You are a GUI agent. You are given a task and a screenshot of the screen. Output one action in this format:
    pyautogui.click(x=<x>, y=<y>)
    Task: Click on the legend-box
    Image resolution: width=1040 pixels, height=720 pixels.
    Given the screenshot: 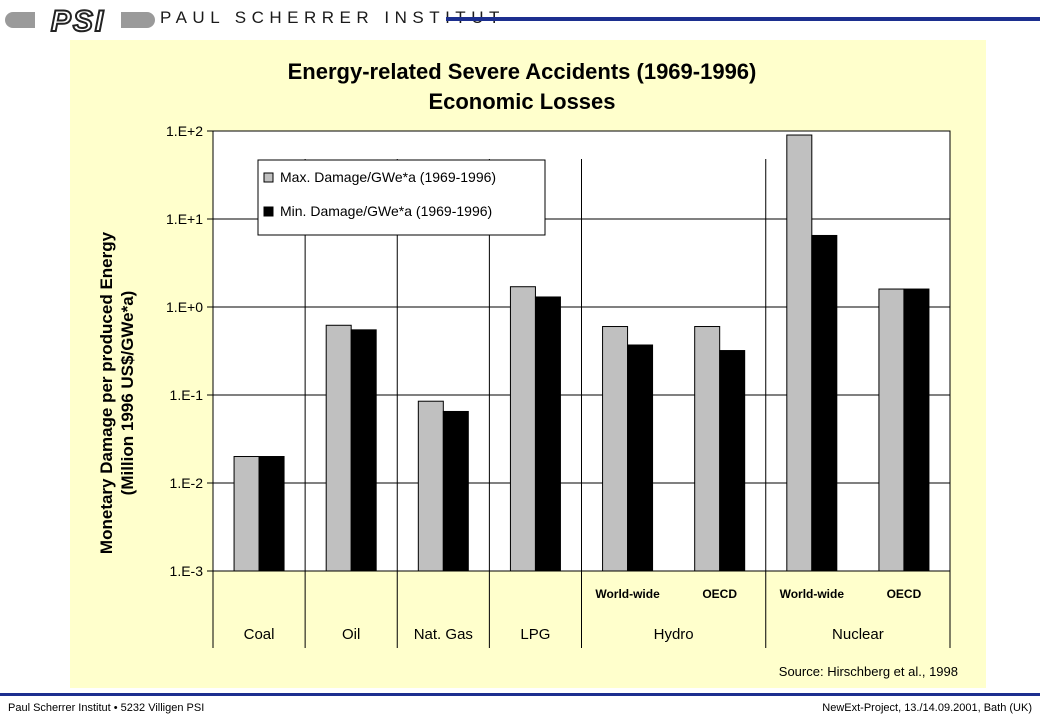 What is the action you would take?
    pyautogui.click(x=401, y=197)
    